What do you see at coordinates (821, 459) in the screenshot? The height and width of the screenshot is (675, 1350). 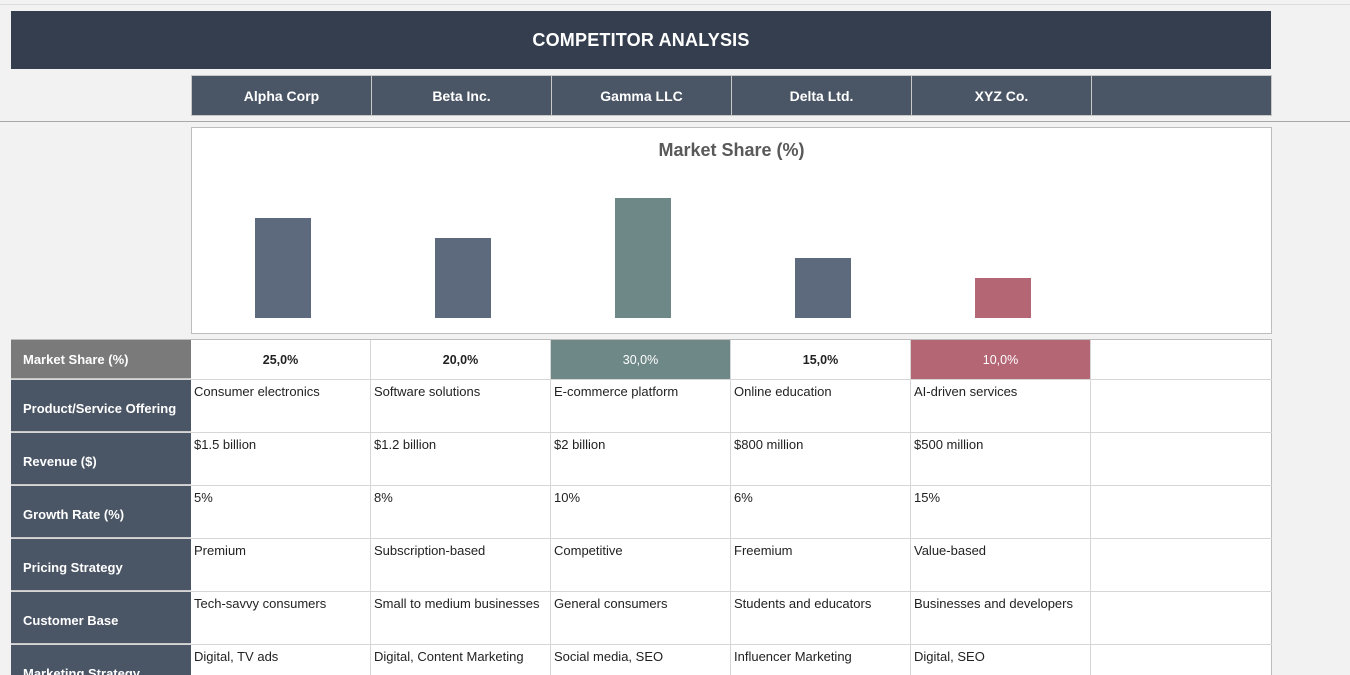 I see `table-cell: $800 million` at bounding box center [821, 459].